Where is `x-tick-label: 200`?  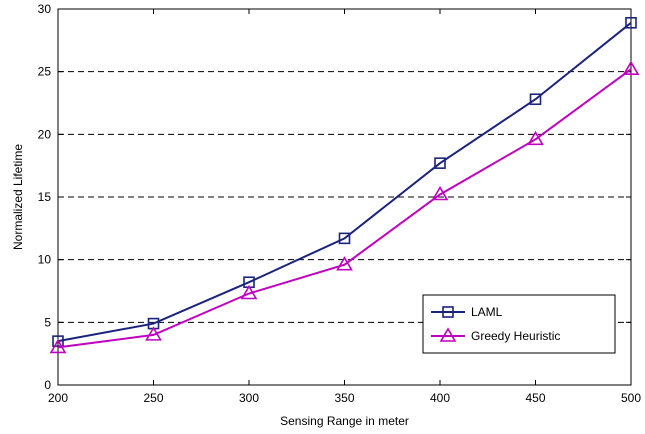 x-tick-label: 200 is located at coordinates (58, 398).